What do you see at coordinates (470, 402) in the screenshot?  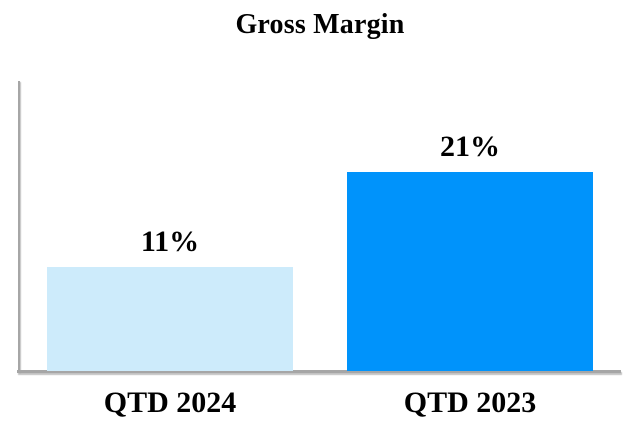 I see `x-axis-label-qtd-2023: QTD 2023` at bounding box center [470, 402].